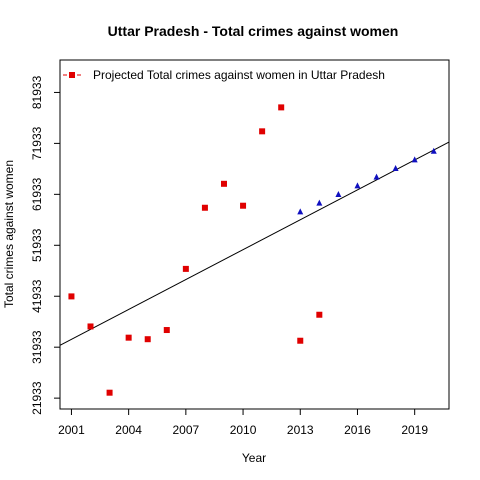 The height and width of the screenshot is (480, 480). I want to click on x-tick-label: 2016, so click(357, 430).